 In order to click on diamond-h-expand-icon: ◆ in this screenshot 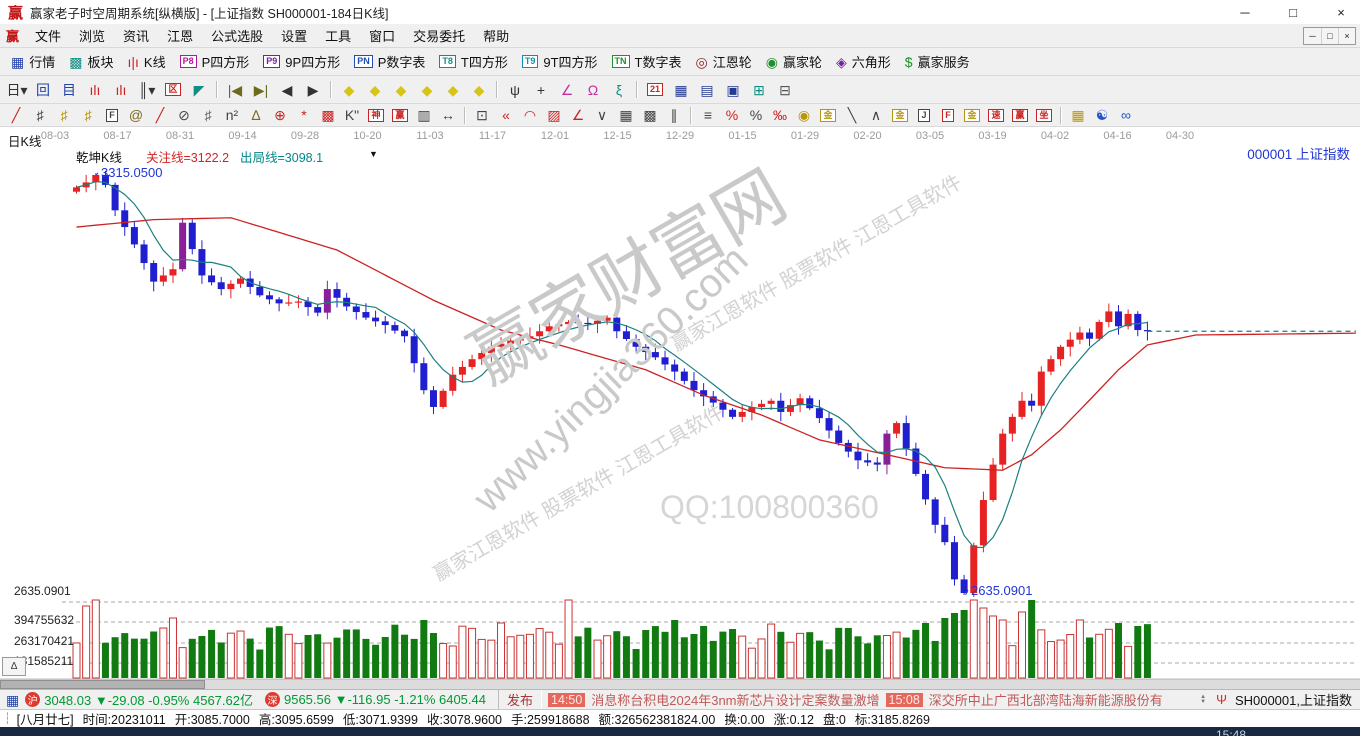, I will do `click(427, 89)`.